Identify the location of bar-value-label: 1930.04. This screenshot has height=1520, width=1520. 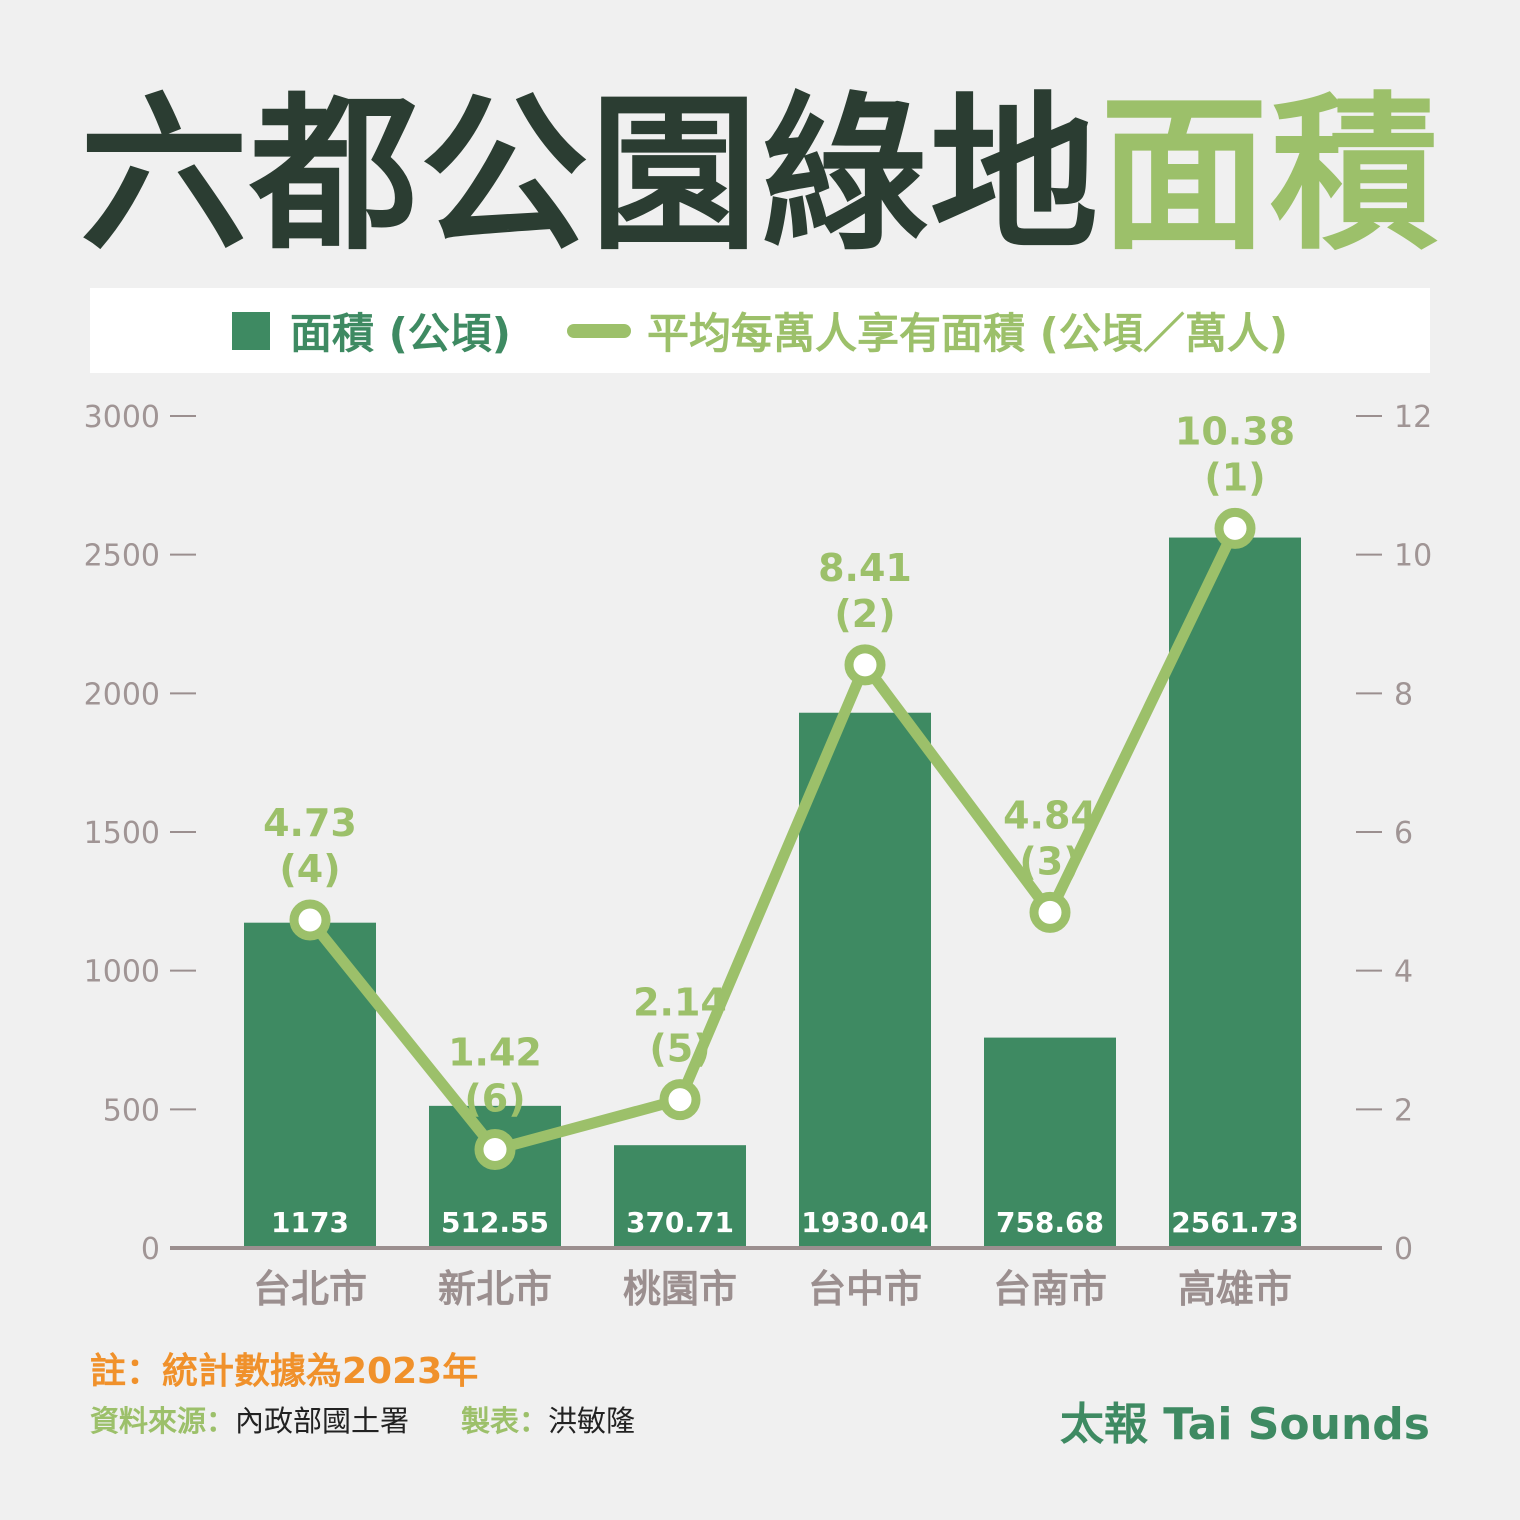
(865, 1222).